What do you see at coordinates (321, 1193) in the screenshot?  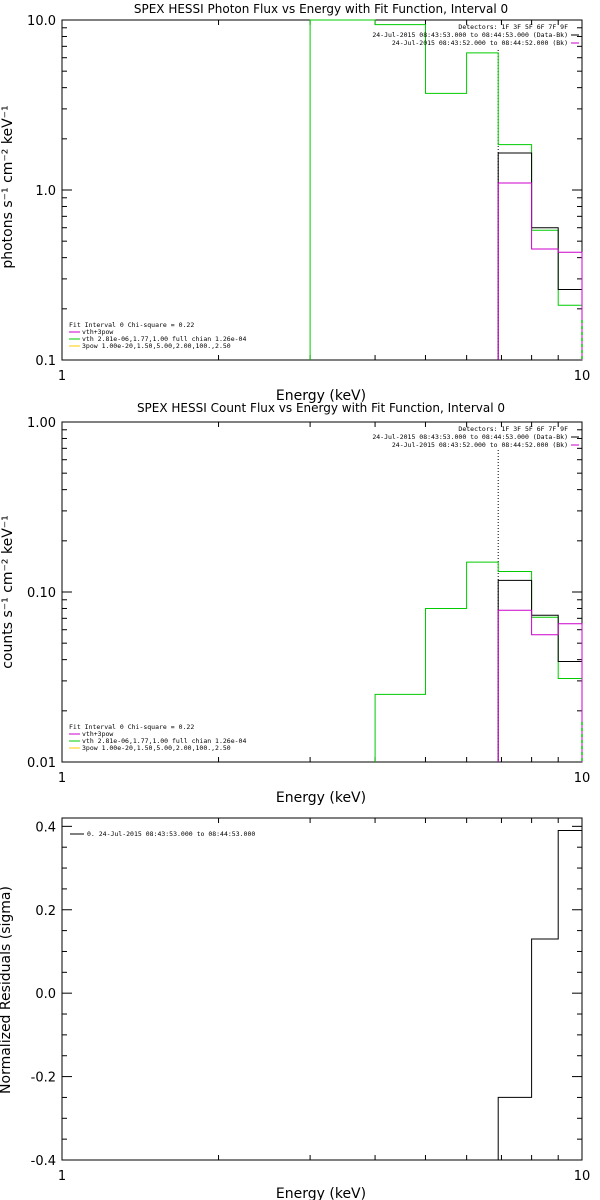 I see `residuals-xlabel: Energy (keV)` at bounding box center [321, 1193].